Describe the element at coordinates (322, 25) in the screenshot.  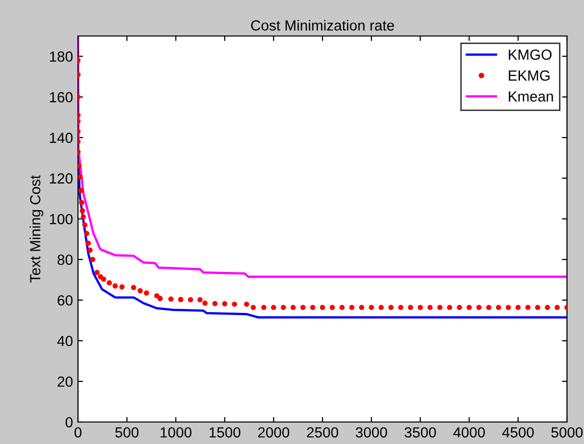
I see `chart-title: Cost Minimization rate` at that location.